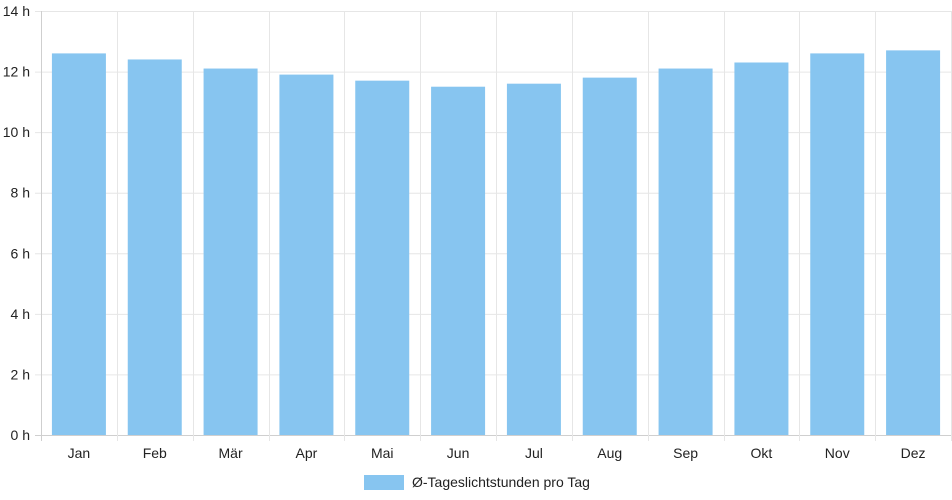  I want to click on bar-dez, so click(913, 242).